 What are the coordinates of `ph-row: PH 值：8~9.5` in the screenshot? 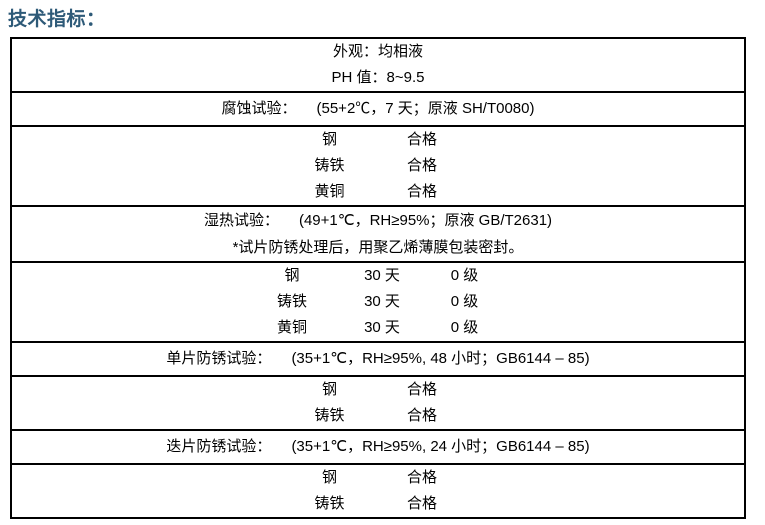 It's located at (378, 77).